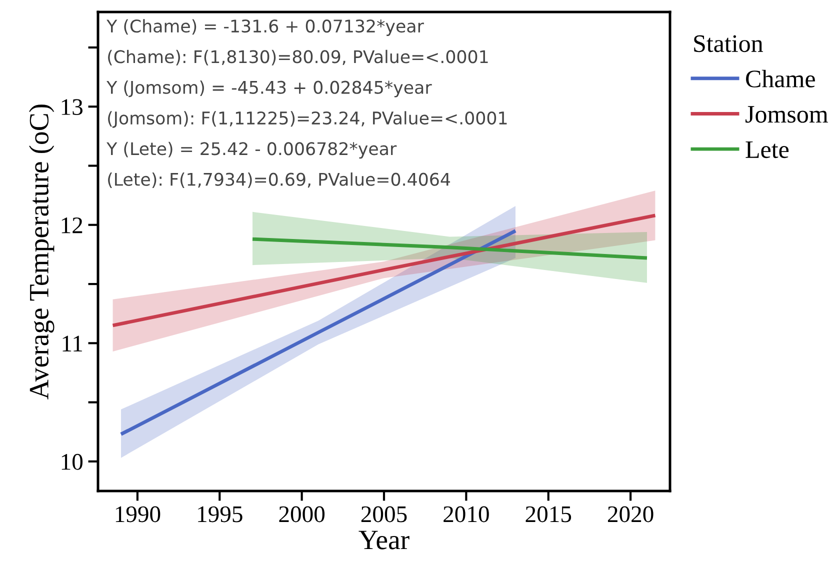 The width and height of the screenshot is (830, 564). I want to click on x-axis-title: Year, so click(384, 540).